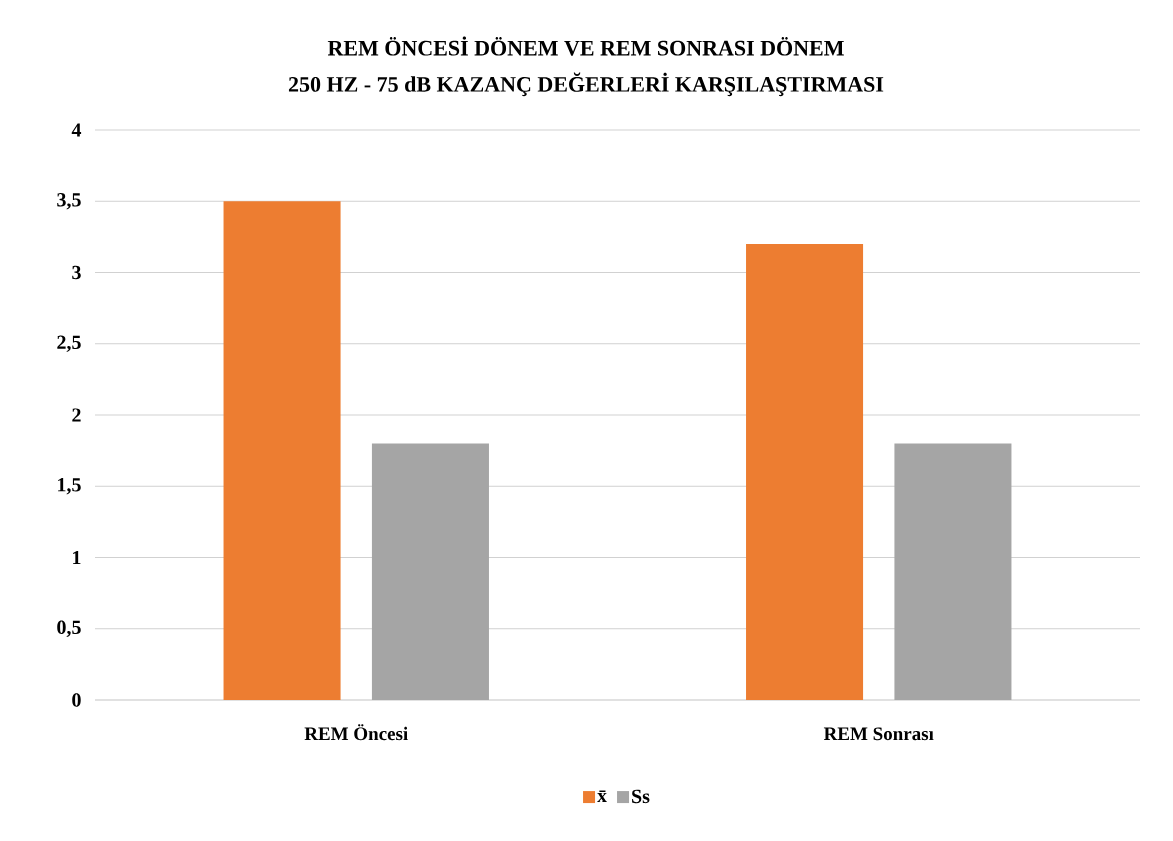 The height and width of the screenshot is (841, 1173). I want to click on x-tick-label: REM Öncesi, so click(356, 732).